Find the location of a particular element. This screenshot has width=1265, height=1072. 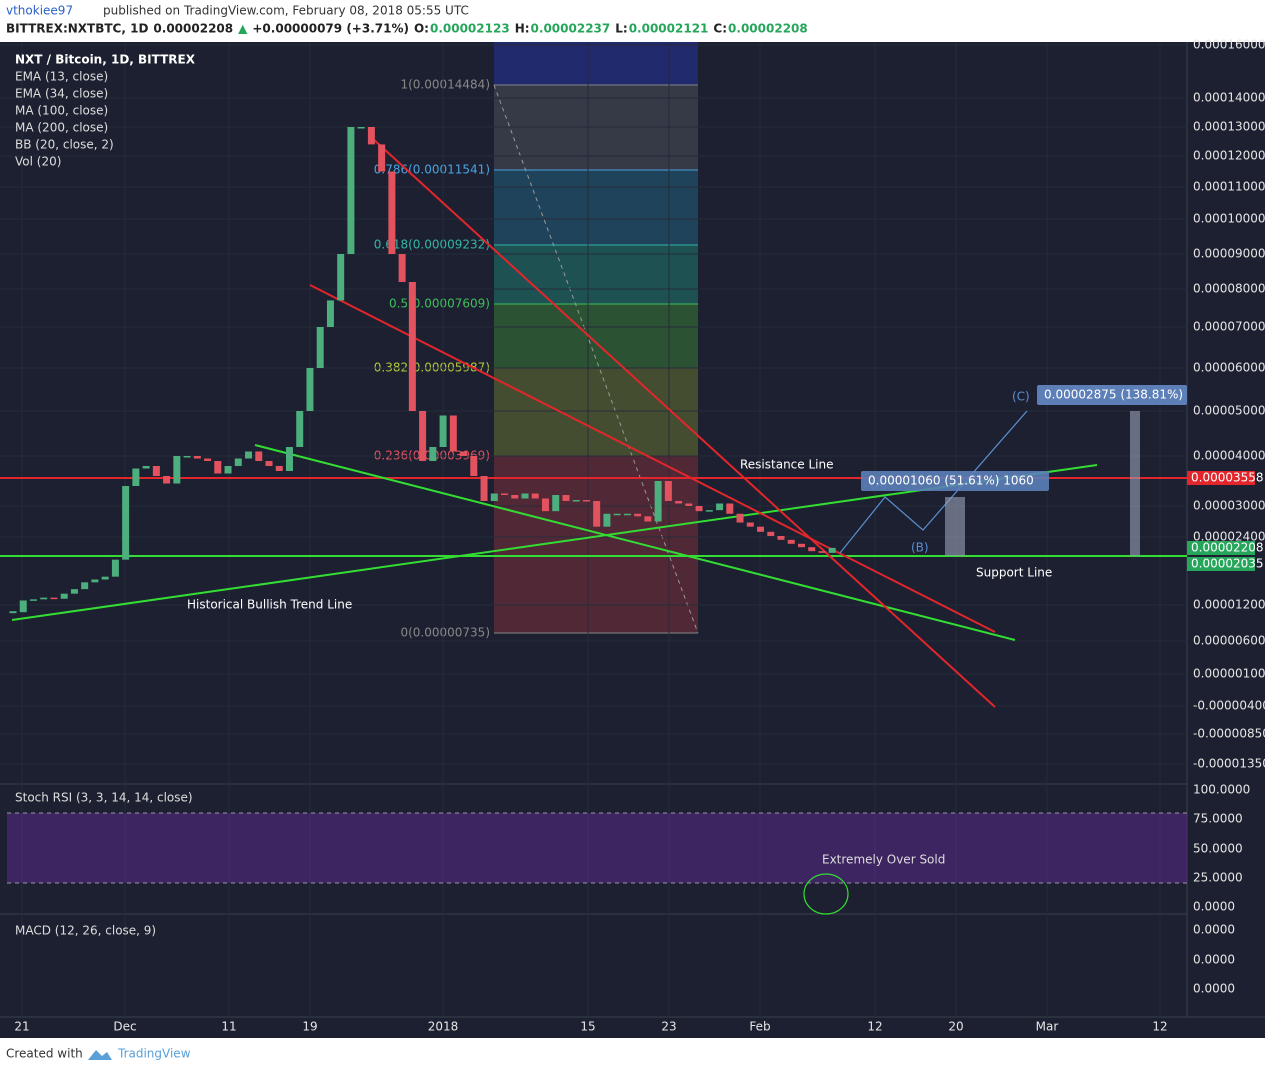

y-tick-label: 0.00001200 is located at coordinates (1229, 605).